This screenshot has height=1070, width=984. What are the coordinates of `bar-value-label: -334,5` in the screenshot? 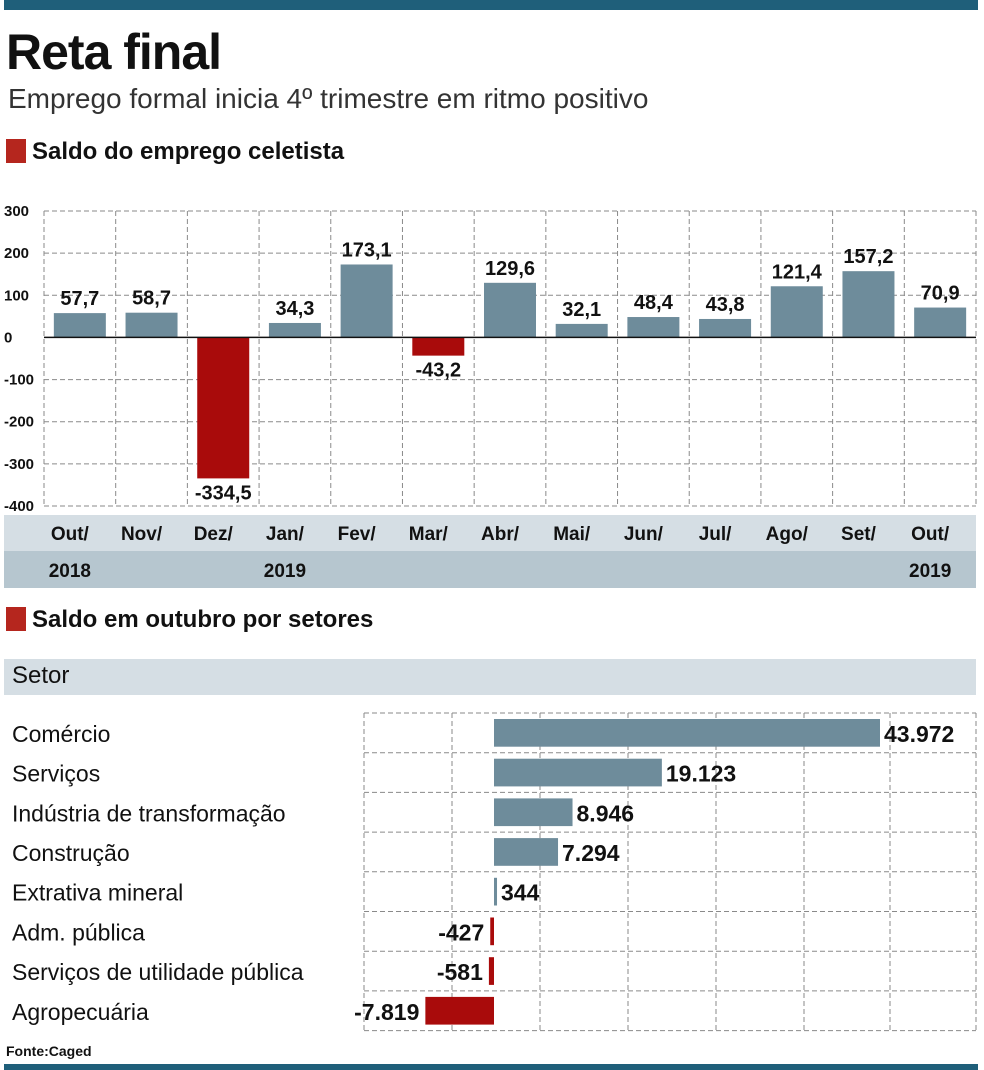 It's located at (223, 493).